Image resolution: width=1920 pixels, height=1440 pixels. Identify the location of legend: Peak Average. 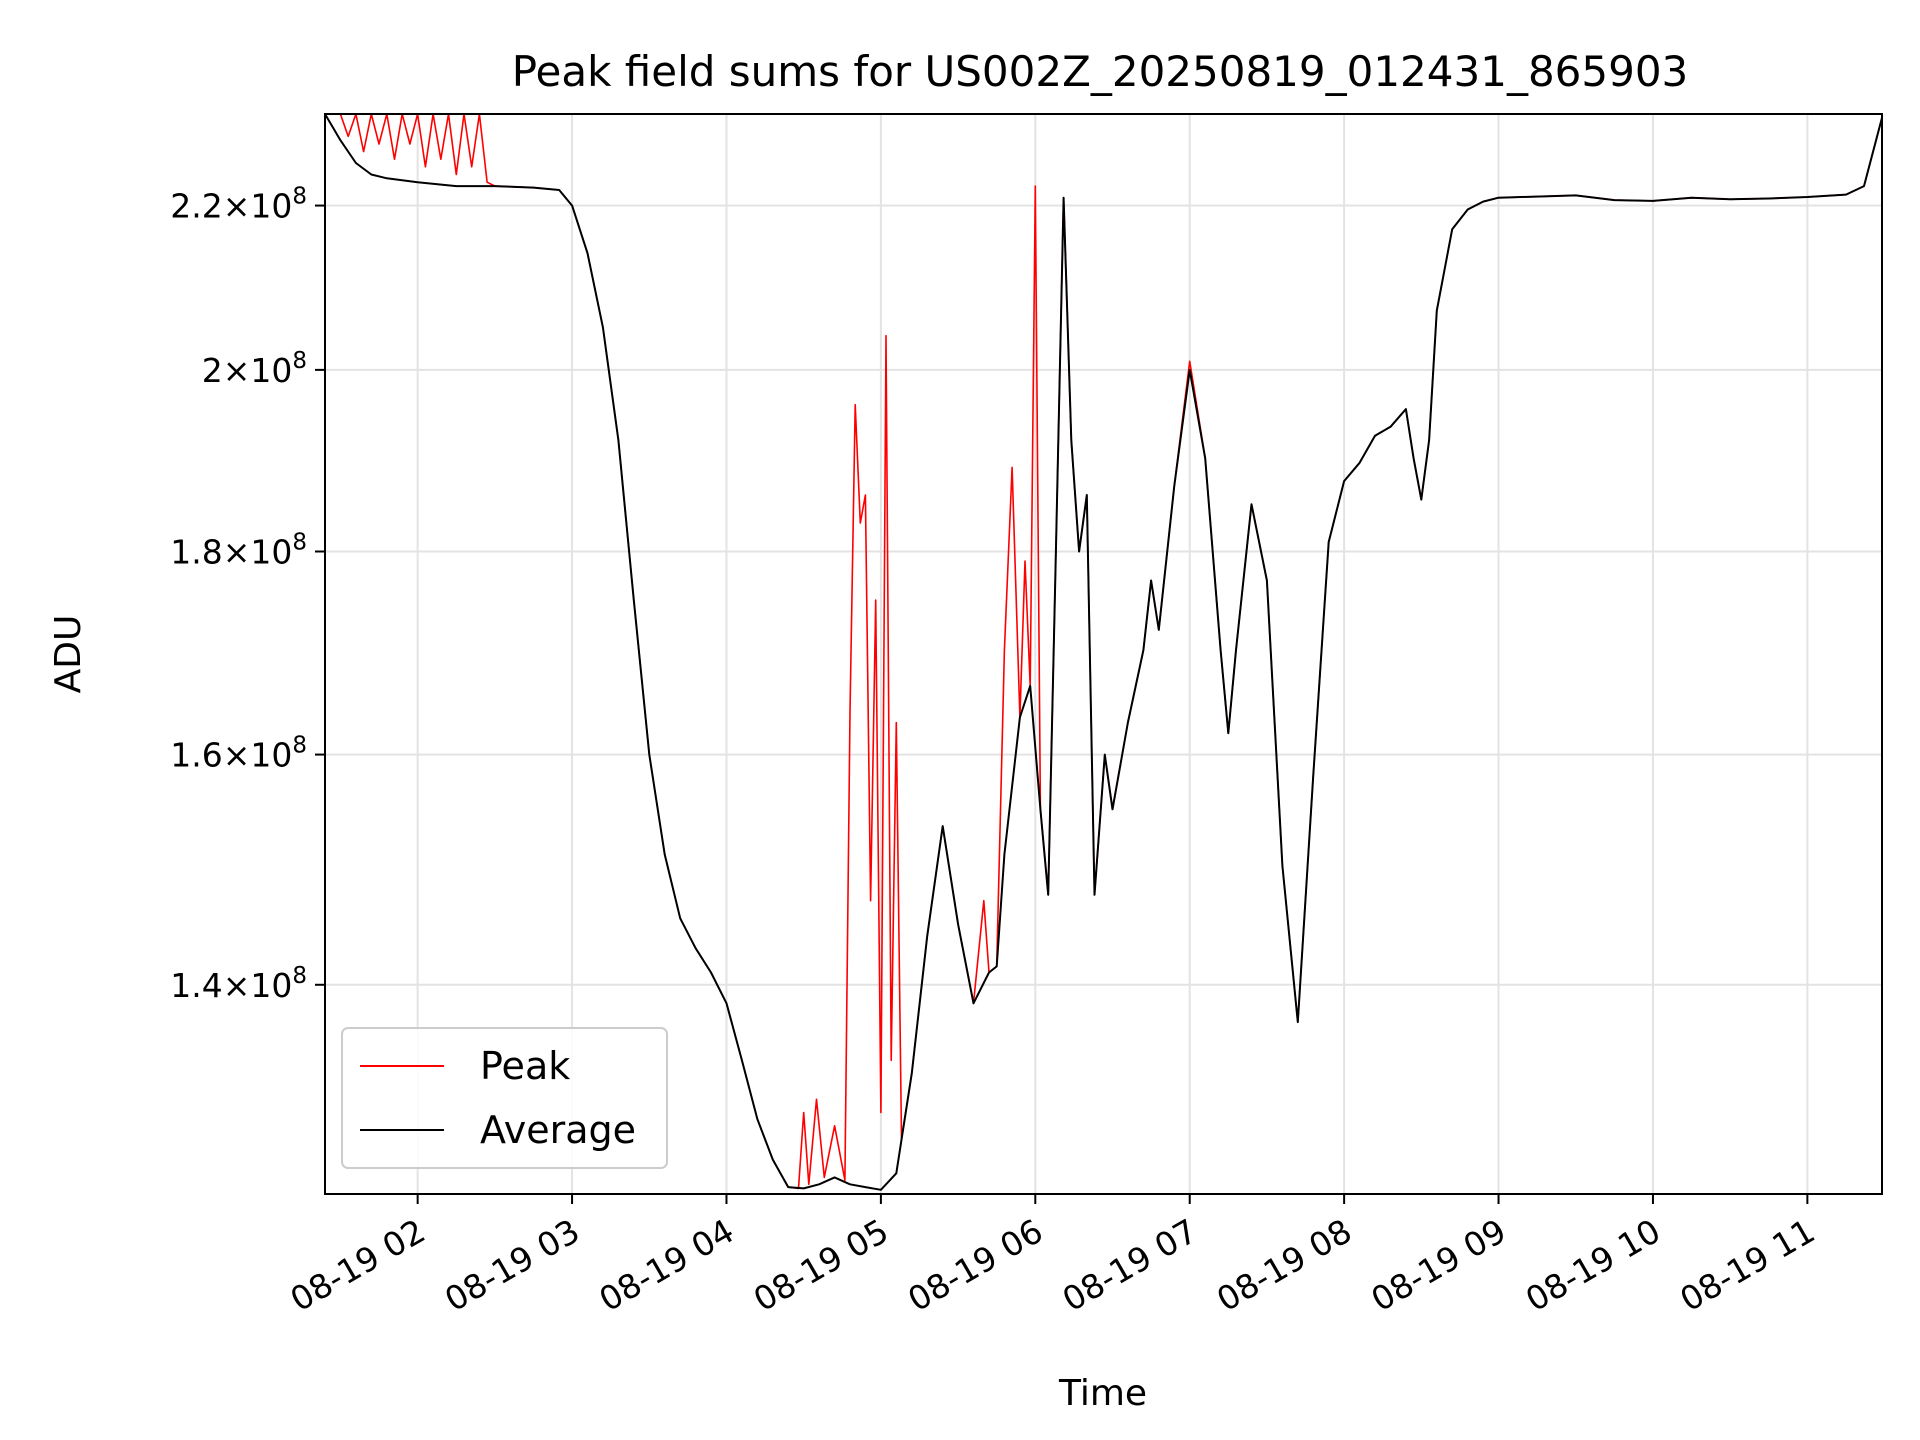
(504, 1098).